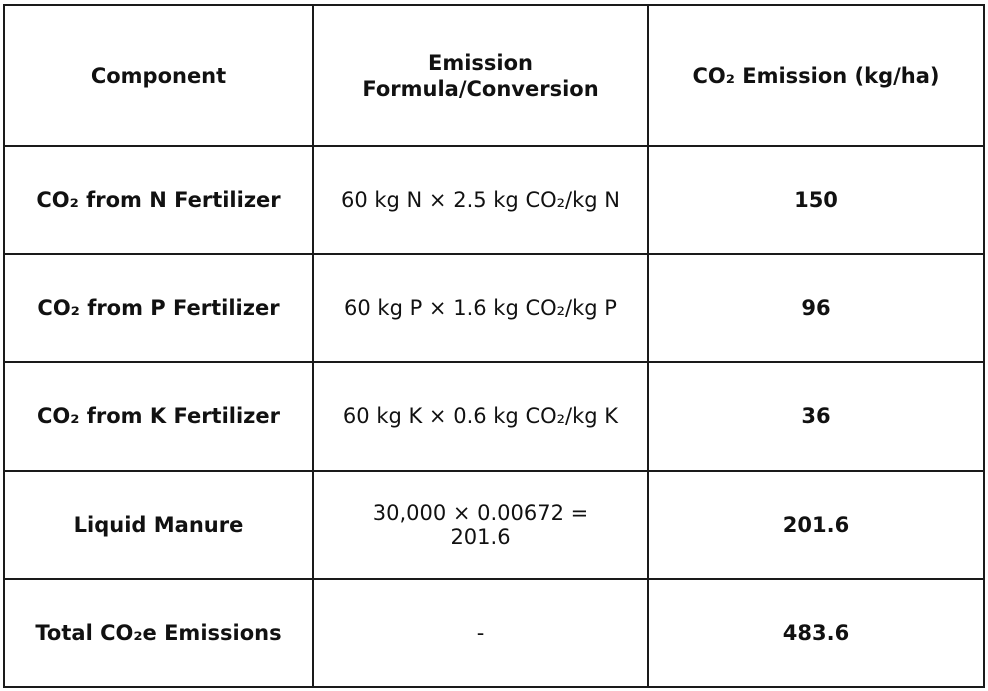 This screenshot has width=988, height=691. I want to click on total-formula: -, so click(480, 633).